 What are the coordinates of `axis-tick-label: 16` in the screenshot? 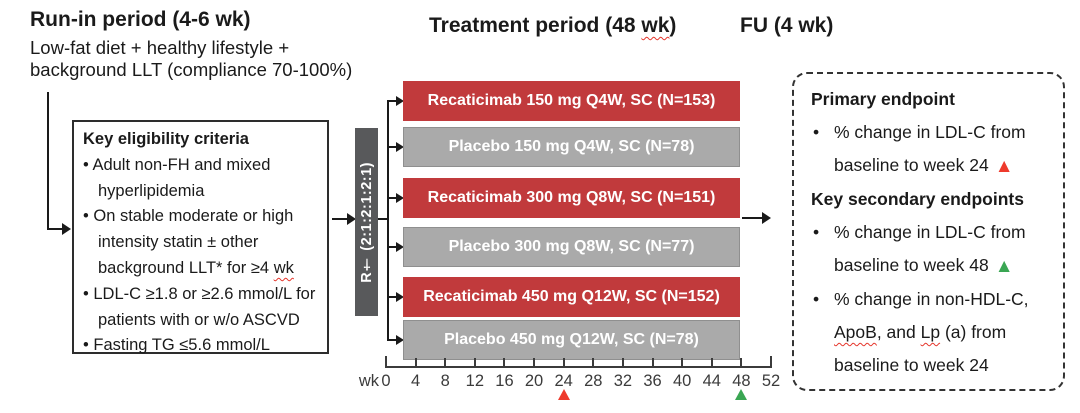 It's located at (504, 381).